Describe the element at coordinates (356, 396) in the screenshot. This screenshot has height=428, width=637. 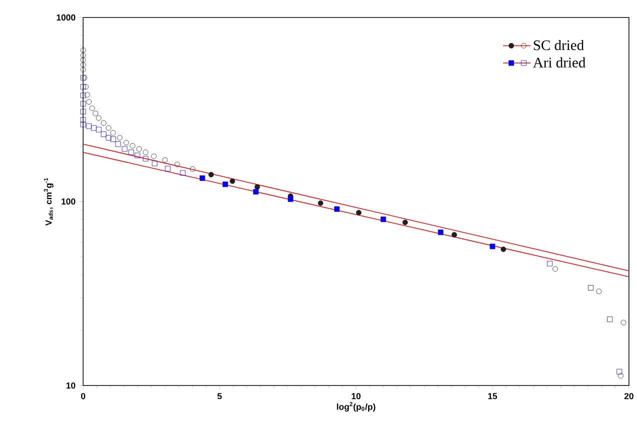
I see `x-tick-label: 10` at that location.